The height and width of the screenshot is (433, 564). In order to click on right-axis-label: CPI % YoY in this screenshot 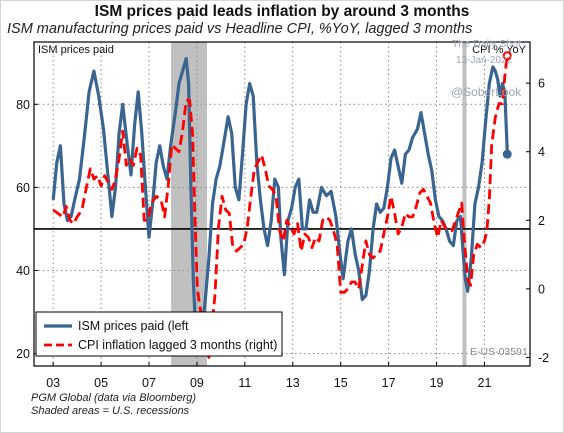, I will do `click(499, 50)`.